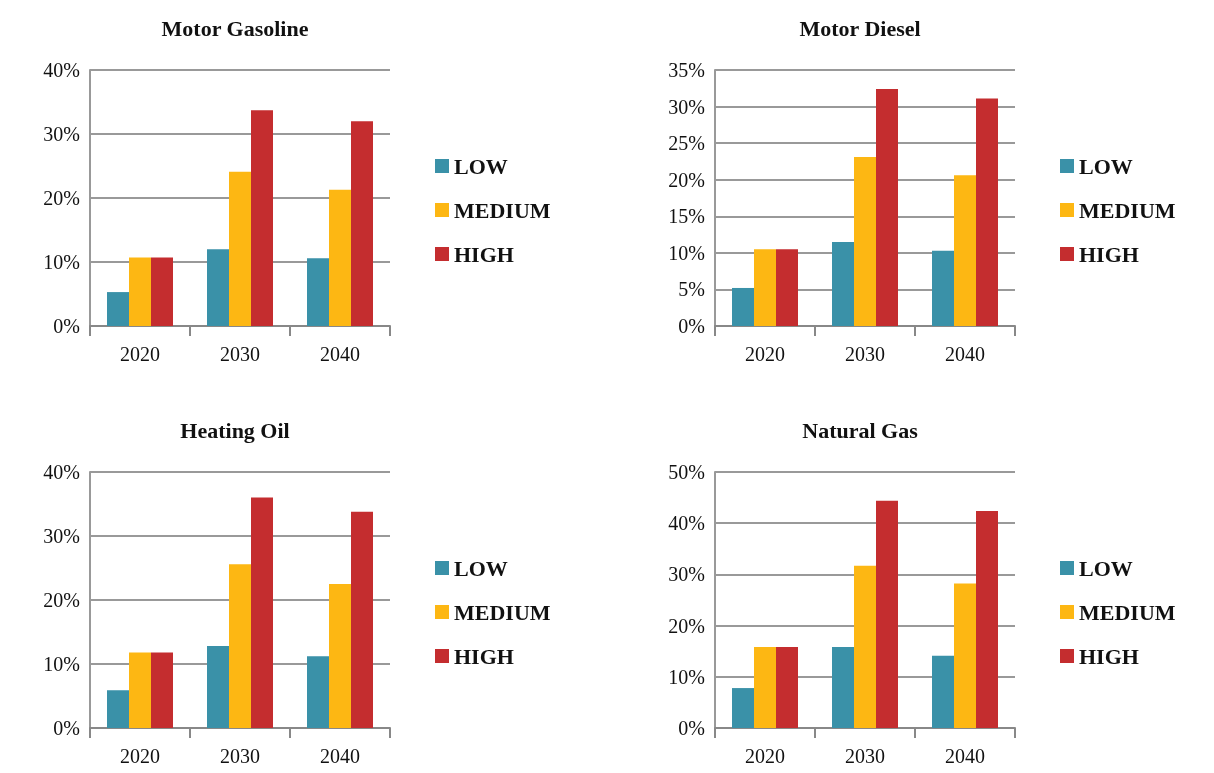 The width and height of the screenshot is (1214, 773). What do you see at coordinates (691, 289) in the screenshot?
I see `y-tick-label: 5%` at bounding box center [691, 289].